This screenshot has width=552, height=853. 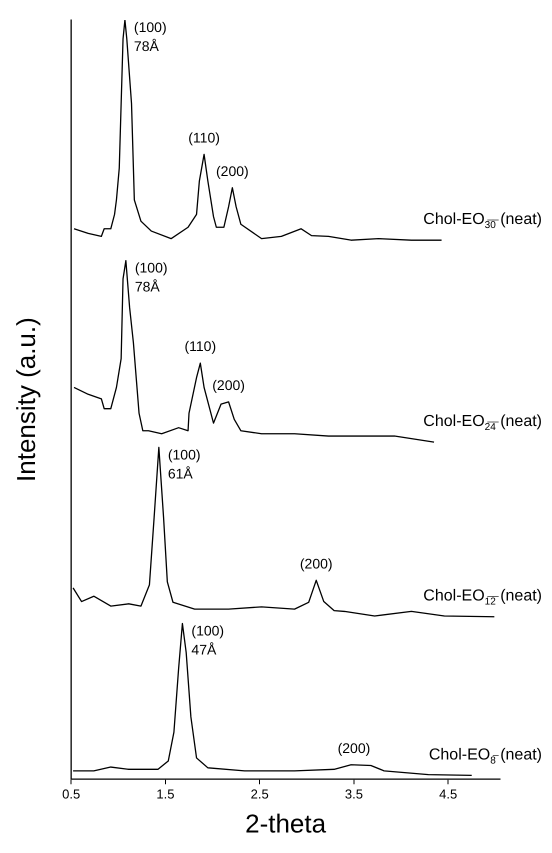 What do you see at coordinates (353, 794) in the screenshot?
I see `x-tick-label: 3.5` at bounding box center [353, 794].